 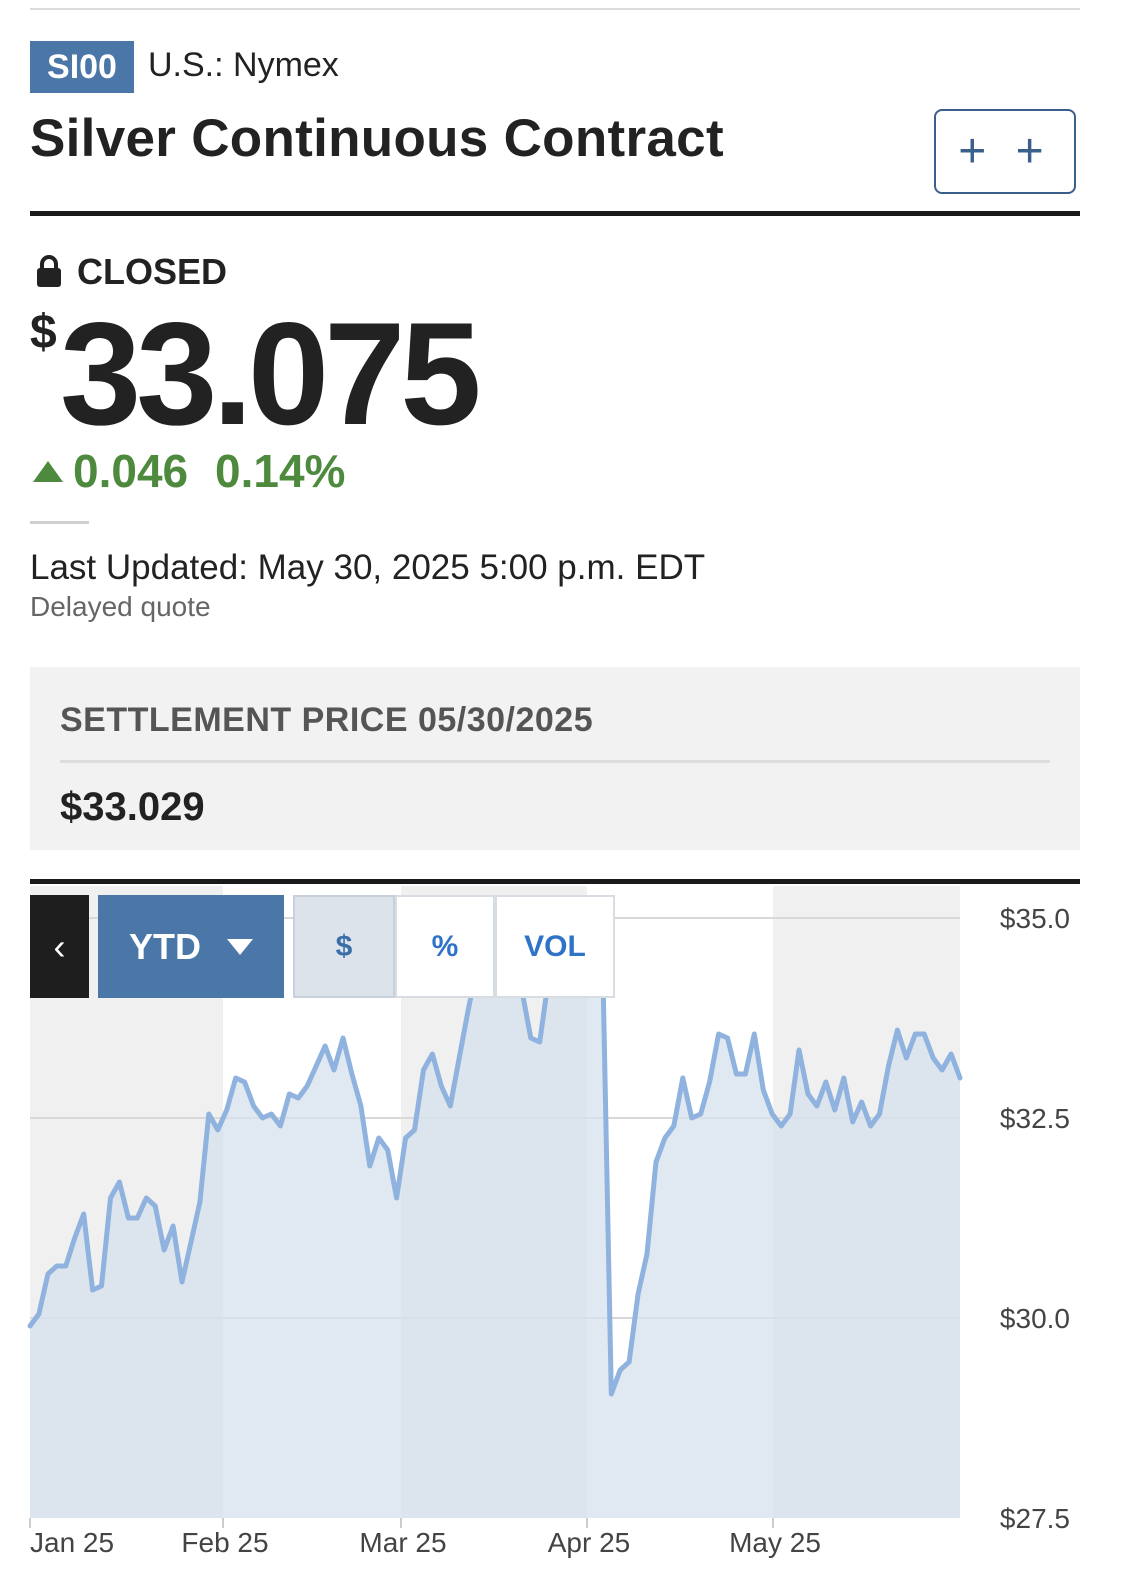 What do you see at coordinates (280, 471) in the screenshot?
I see `price-change-percent: 0.14%` at bounding box center [280, 471].